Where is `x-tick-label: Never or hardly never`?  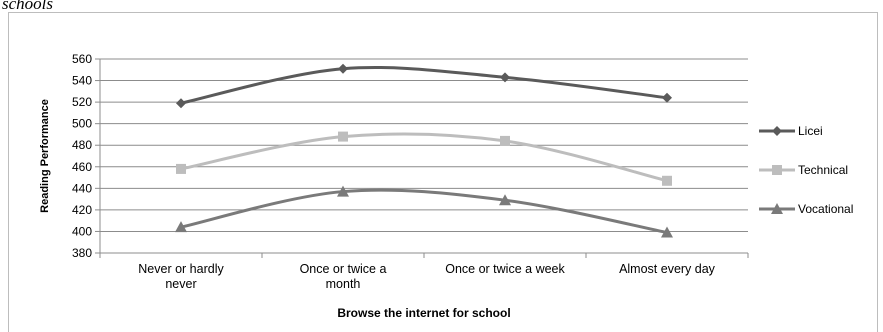
x-tick-label: Never or hardly never is located at coordinates (181, 276).